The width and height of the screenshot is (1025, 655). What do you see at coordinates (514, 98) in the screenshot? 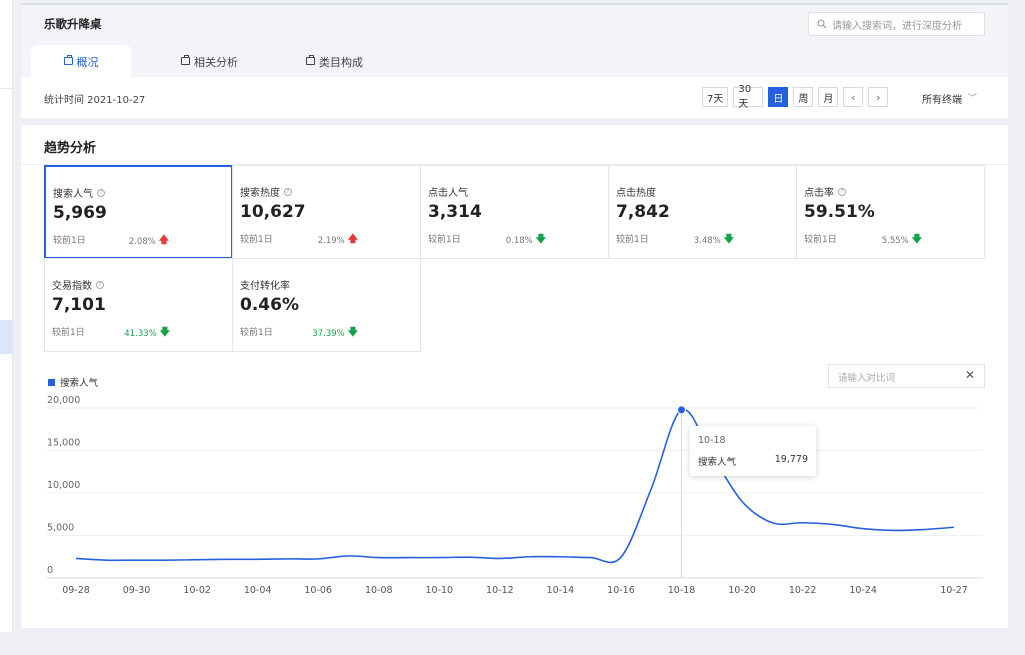
I see `filter-row: 统计时间 2021-10-27 7天 30天 日 周 月 ‹ › 所有终端 ﹀` at bounding box center [514, 98].